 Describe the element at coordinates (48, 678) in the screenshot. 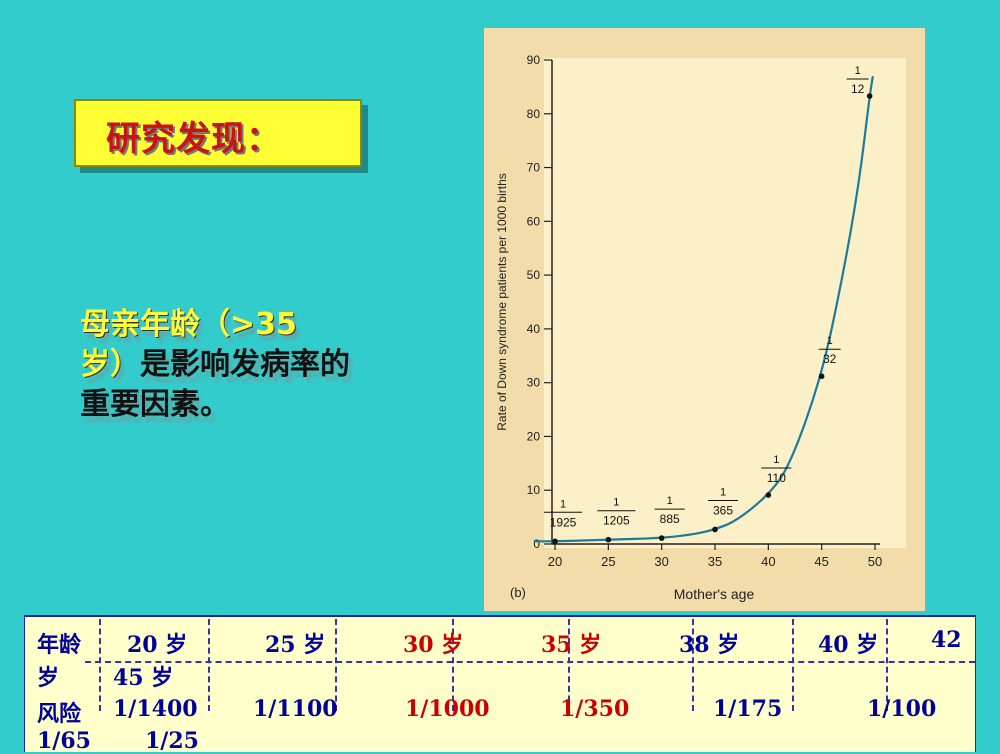

I see `age-cell-wrap-label: 岁` at that location.